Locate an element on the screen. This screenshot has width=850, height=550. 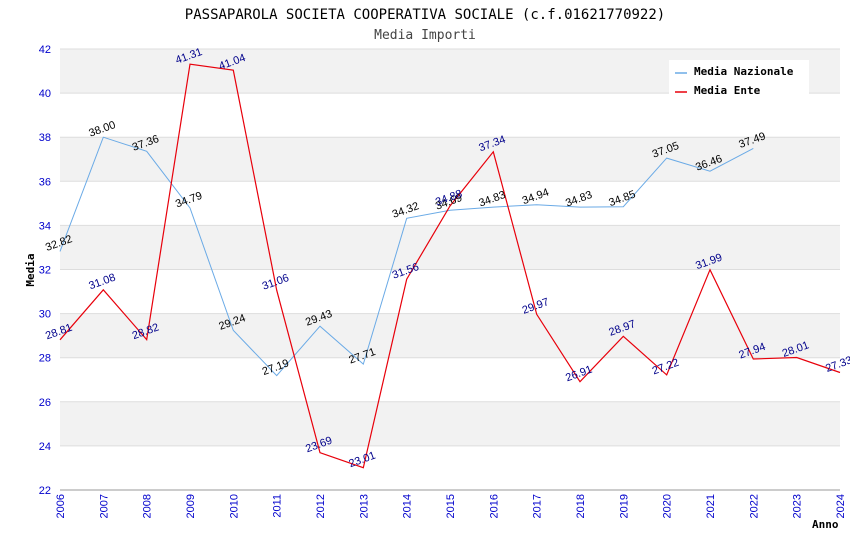
y-tick-label: 28 is located at coordinates (45, 359).